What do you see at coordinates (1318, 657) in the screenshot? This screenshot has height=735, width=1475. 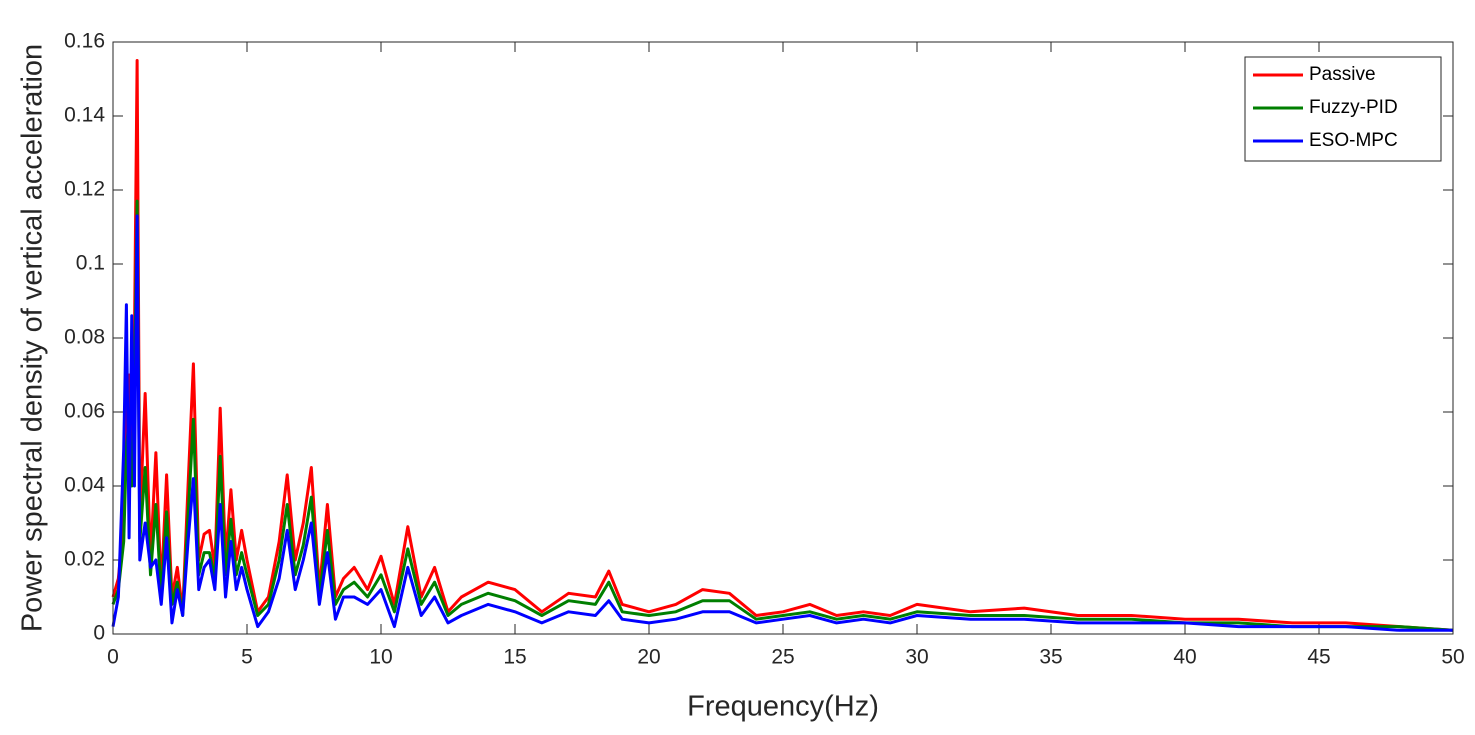 I see `x-tick-label: 45` at bounding box center [1318, 657].